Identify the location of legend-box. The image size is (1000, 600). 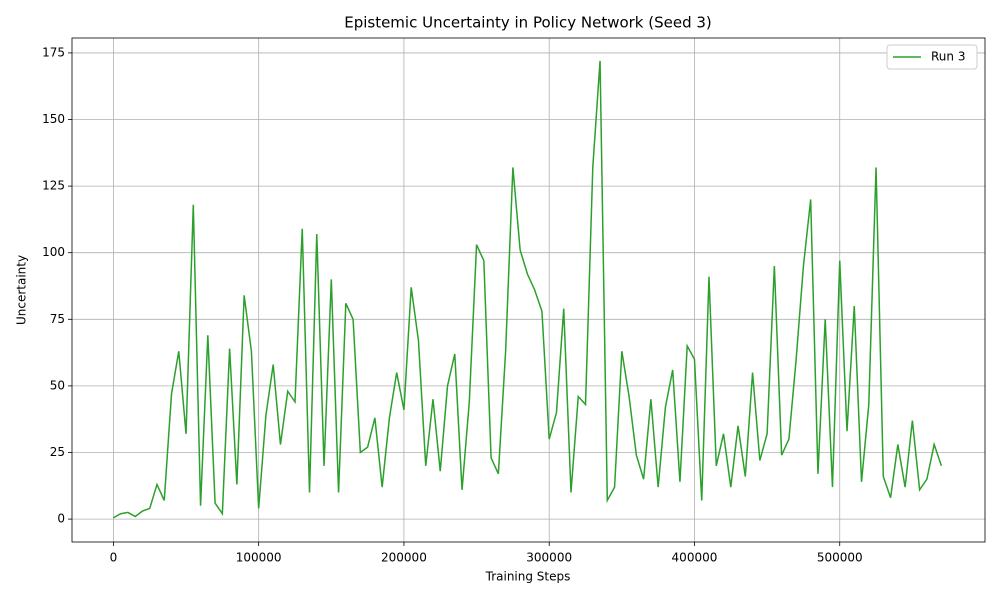
(932, 57).